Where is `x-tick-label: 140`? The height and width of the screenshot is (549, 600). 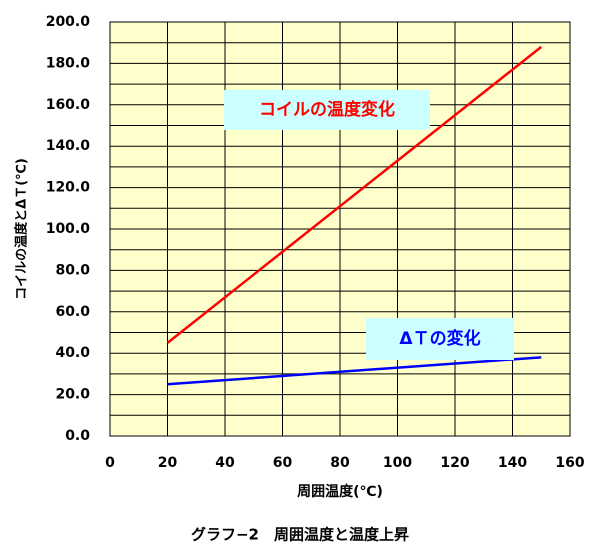
x-tick-label: 140 is located at coordinates (512, 463).